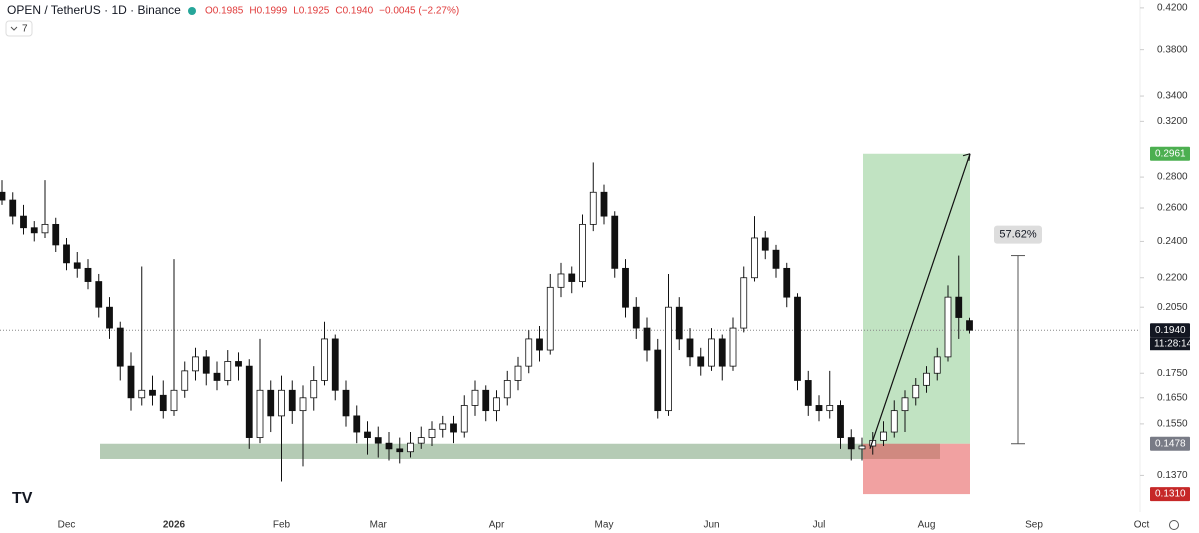 The width and height of the screenshot is (1199, 533). What do you see at coordinates (819, 525) in the screenshot?
I see `x-tick-label: Jul` at bounding box center [819, 525].